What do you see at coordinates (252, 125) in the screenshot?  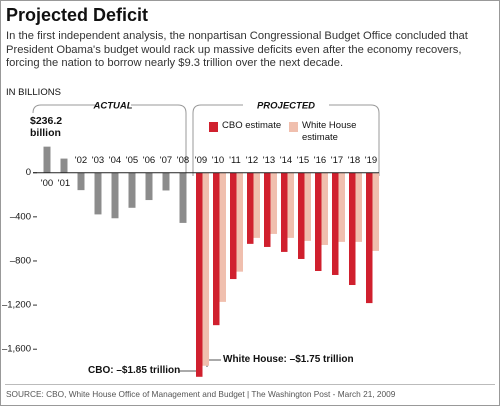 I see `legend-label: CBO estimate` at bounding box center [252, 125].